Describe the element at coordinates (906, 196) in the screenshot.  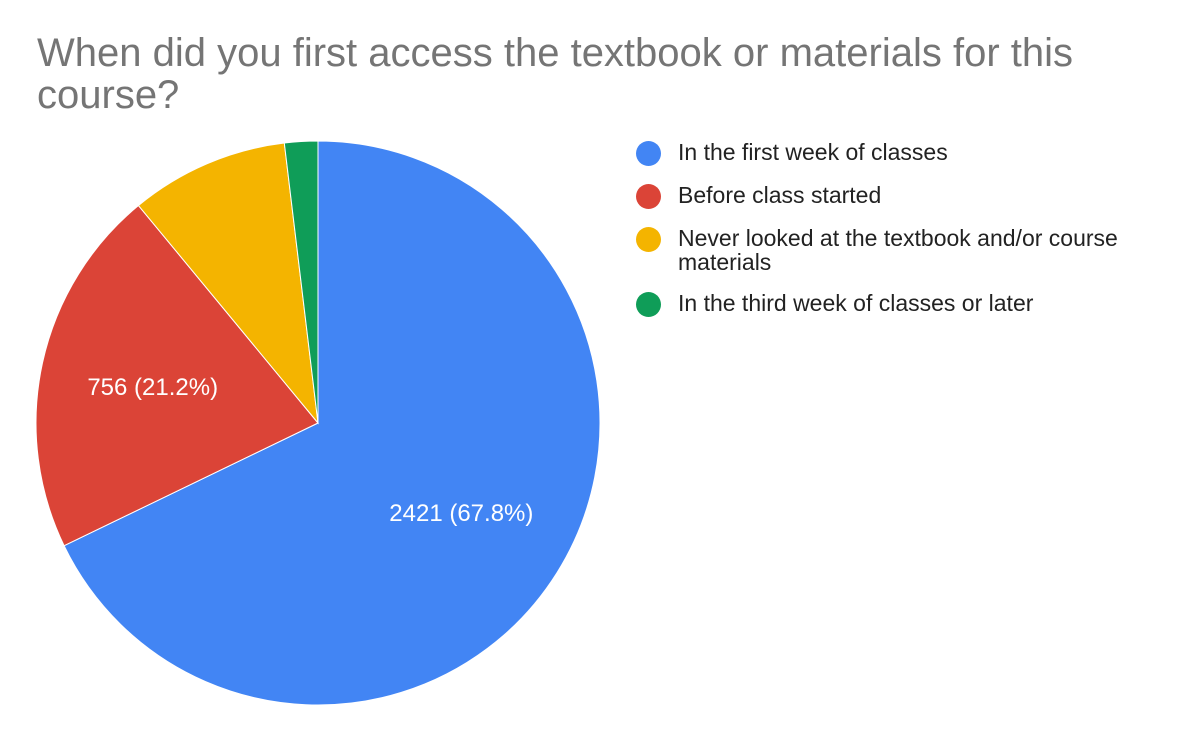
I see `legend-item-1: Before class started` at that location.